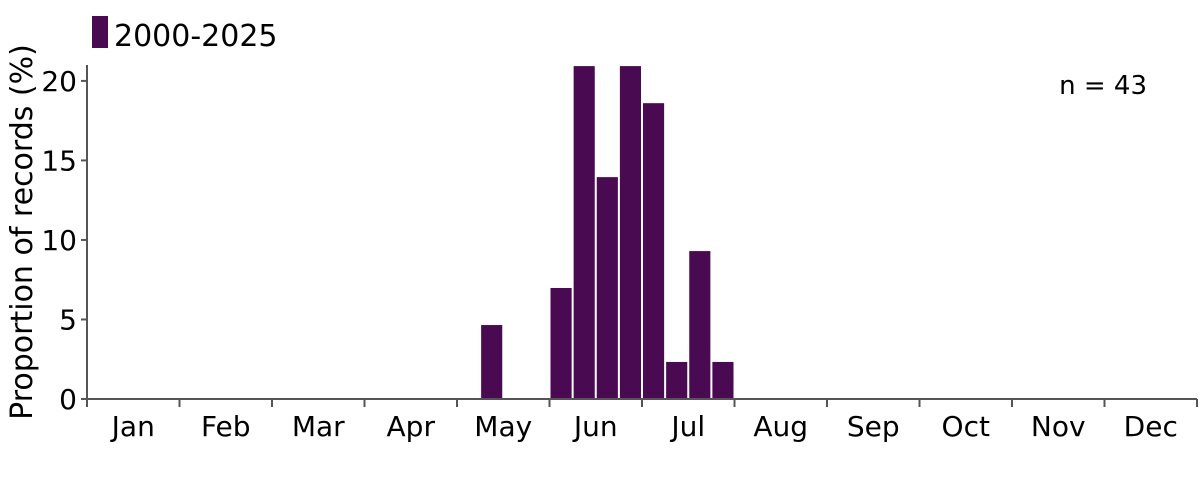  Describe the element at coordinates (132, 426) in the screenshot. I see `x-tick-label: Jan` at that location.